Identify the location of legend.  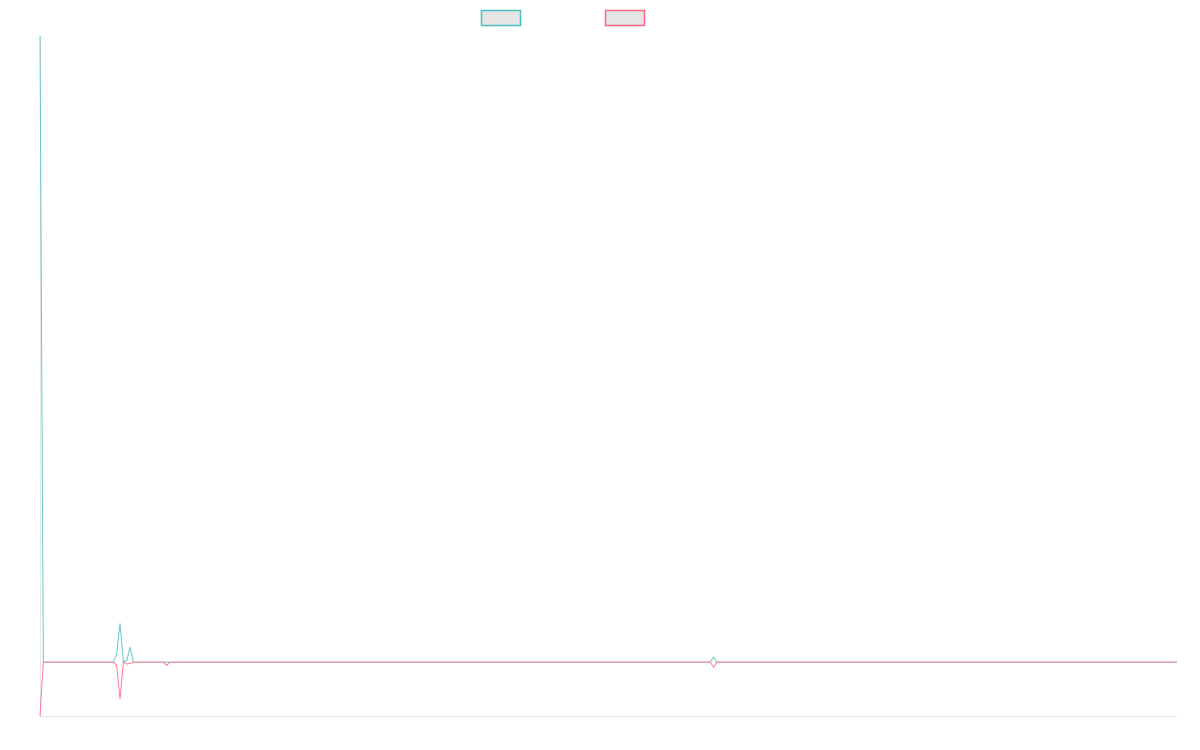
(563, 18).